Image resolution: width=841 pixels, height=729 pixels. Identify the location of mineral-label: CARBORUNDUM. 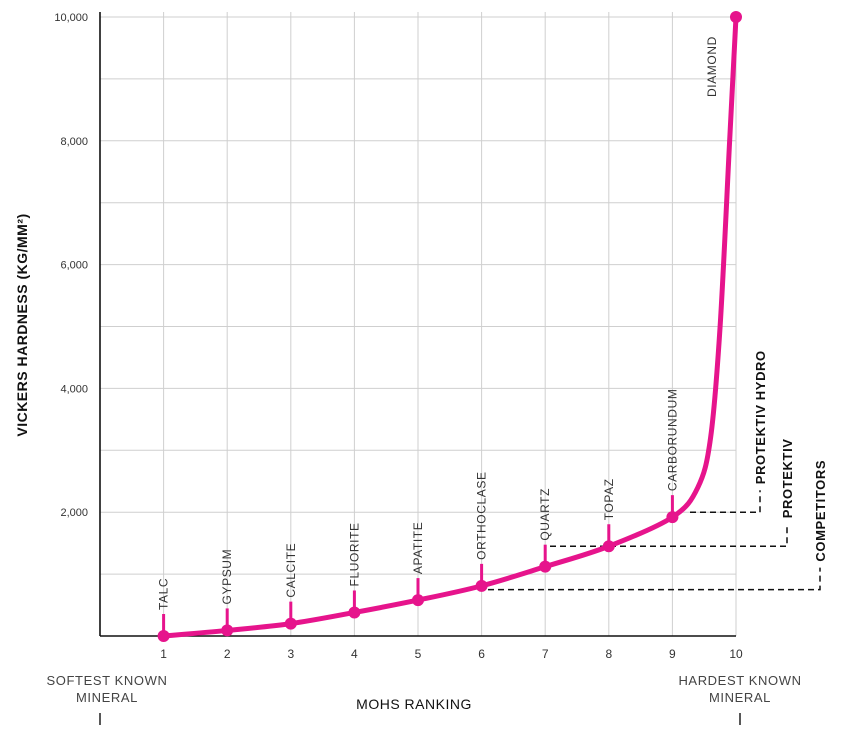
(672, 440).